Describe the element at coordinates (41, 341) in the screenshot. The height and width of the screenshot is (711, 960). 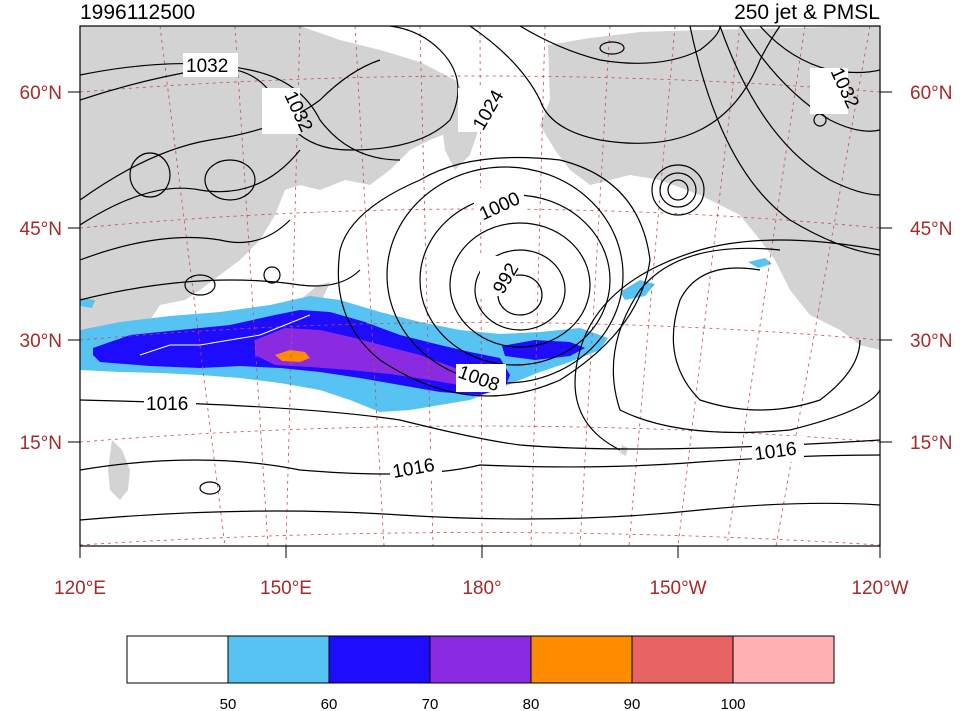
I see `lat-label-30n-left: 30°N` at that location.